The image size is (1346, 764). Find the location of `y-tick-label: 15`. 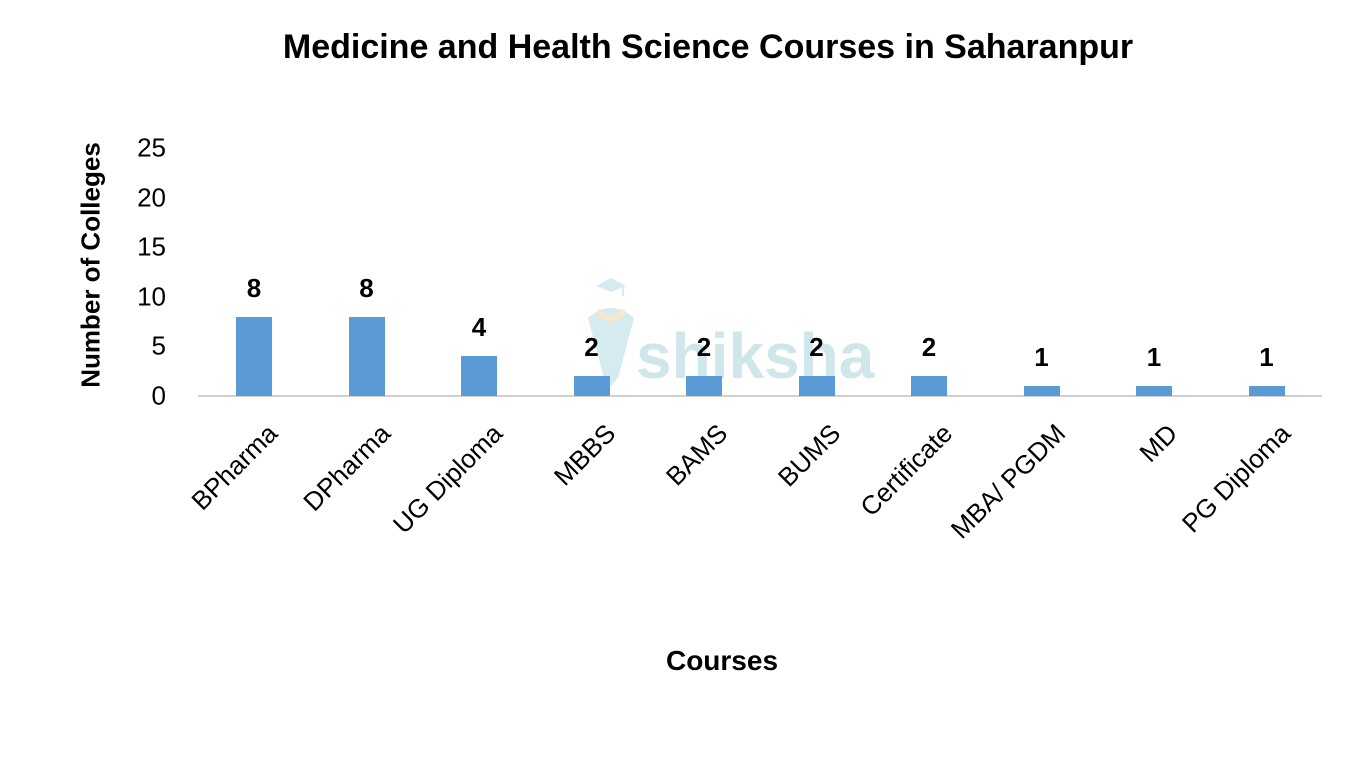

y-tick-label: 15 is located at coordinates (151, 246).